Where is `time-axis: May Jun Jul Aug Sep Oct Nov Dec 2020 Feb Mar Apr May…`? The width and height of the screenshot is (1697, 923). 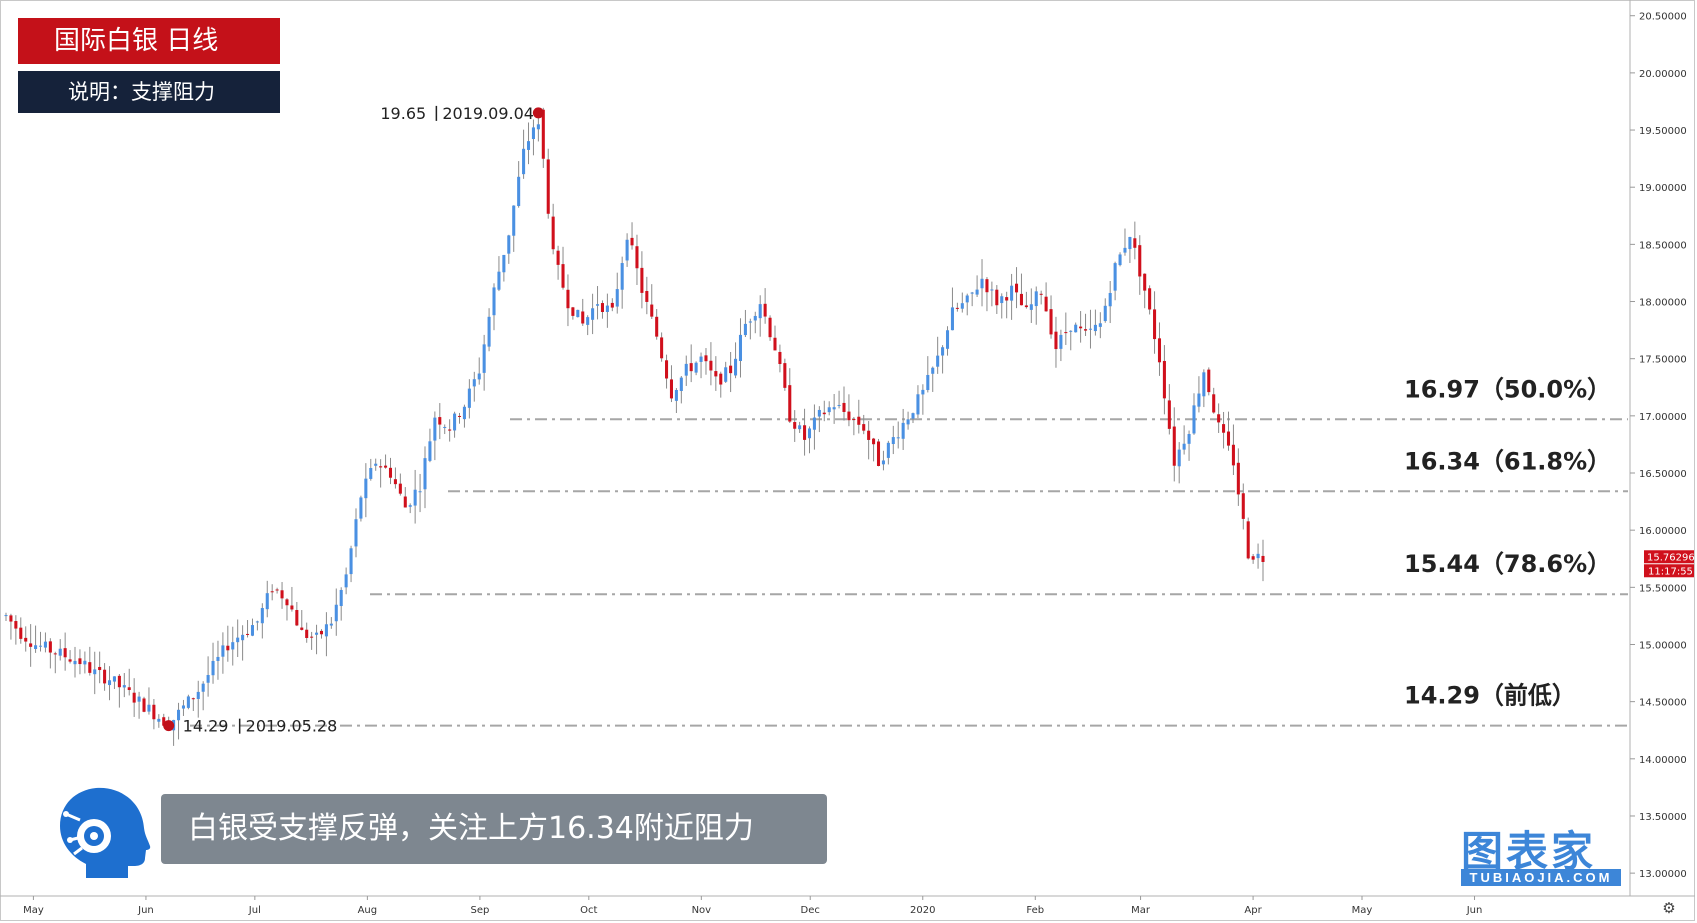
time-axis: May Jun Jul Aug Sep Oct Nov Dec 2020 Feb Mar Apr May… is located at coordinates (847, 905).